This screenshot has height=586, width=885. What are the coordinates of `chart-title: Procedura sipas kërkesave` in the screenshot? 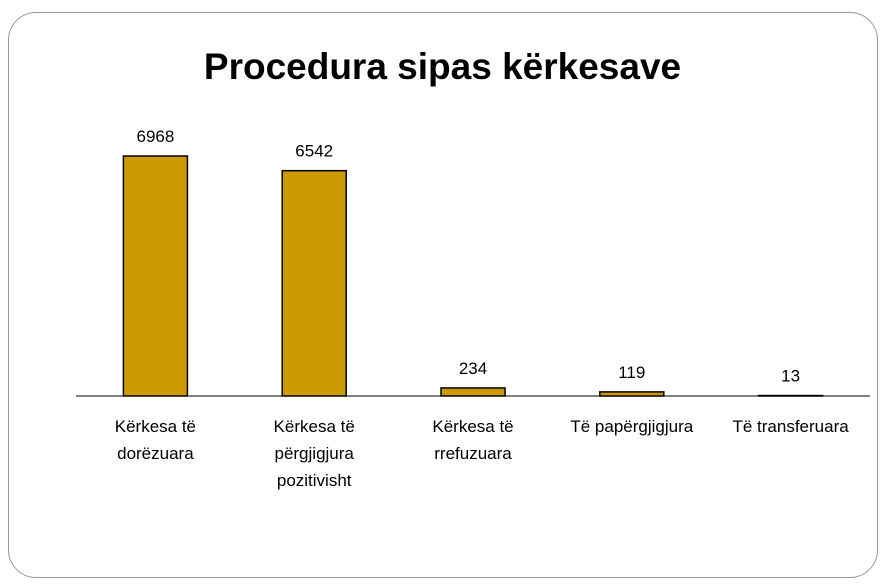 It's located at (442, 66).